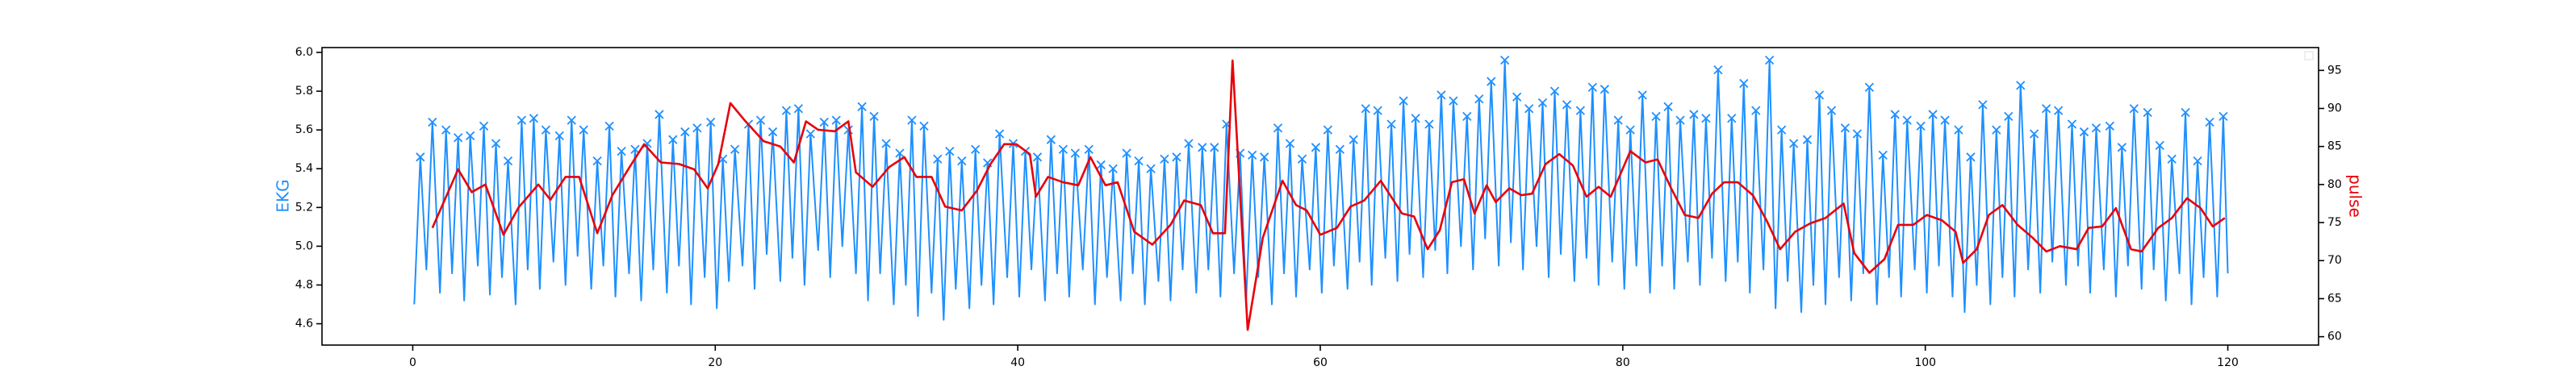  I want to click on y-tick-label: 5.8, so click(304, 91).